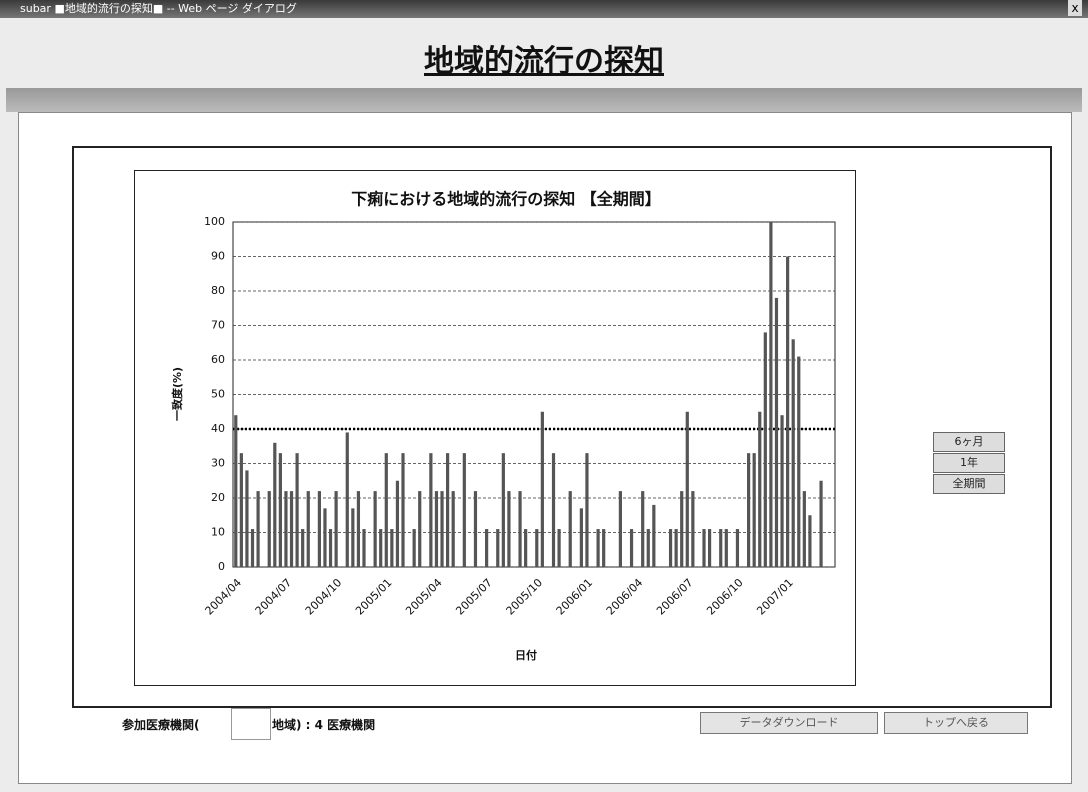  Describe the element at coordinates (526, 655) in the screenshot. I see `x-axis-label: 日付` at that location.